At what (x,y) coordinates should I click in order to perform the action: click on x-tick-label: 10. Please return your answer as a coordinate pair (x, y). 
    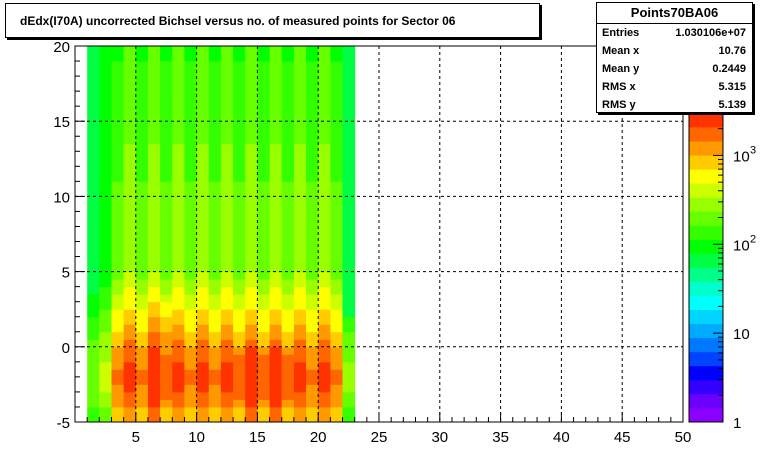
    Looking at the image, I should click on (196, 437).